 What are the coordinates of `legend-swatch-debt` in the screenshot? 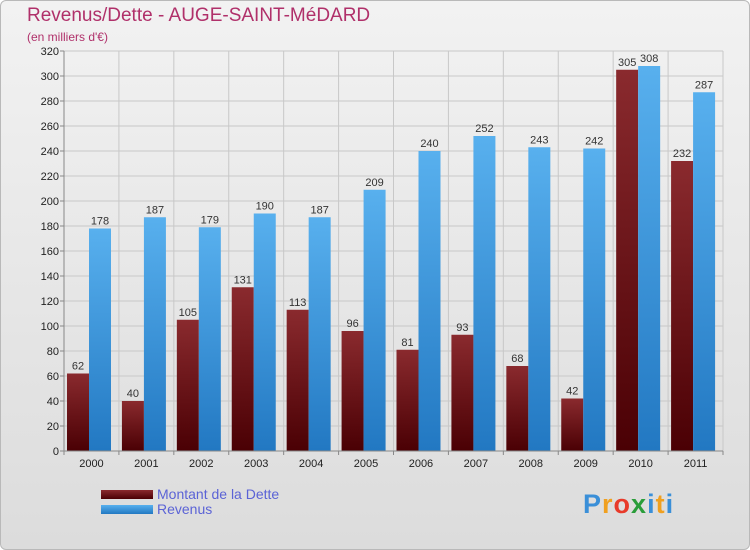 It's located at (127, 494).